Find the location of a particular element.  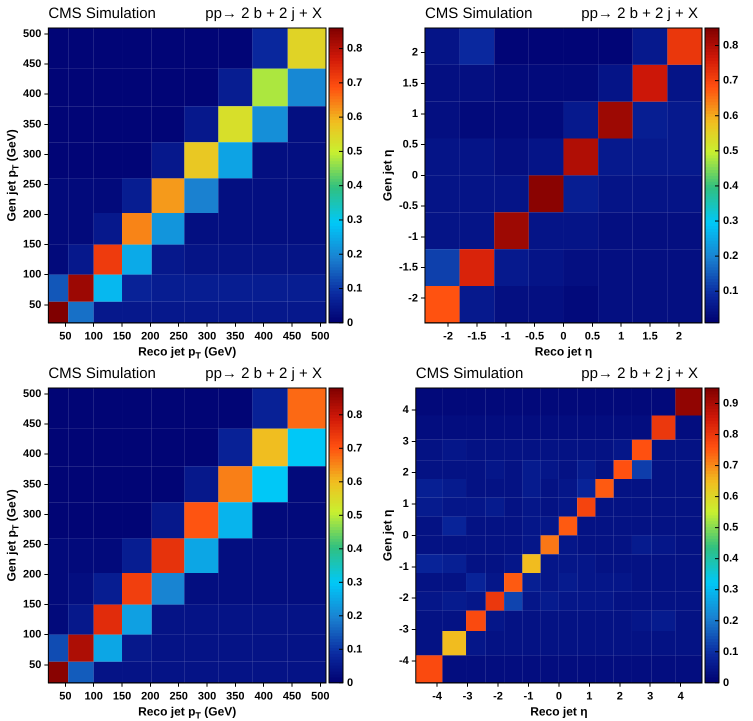

x-tick-label: 150 is located at coordinates (122, 696).